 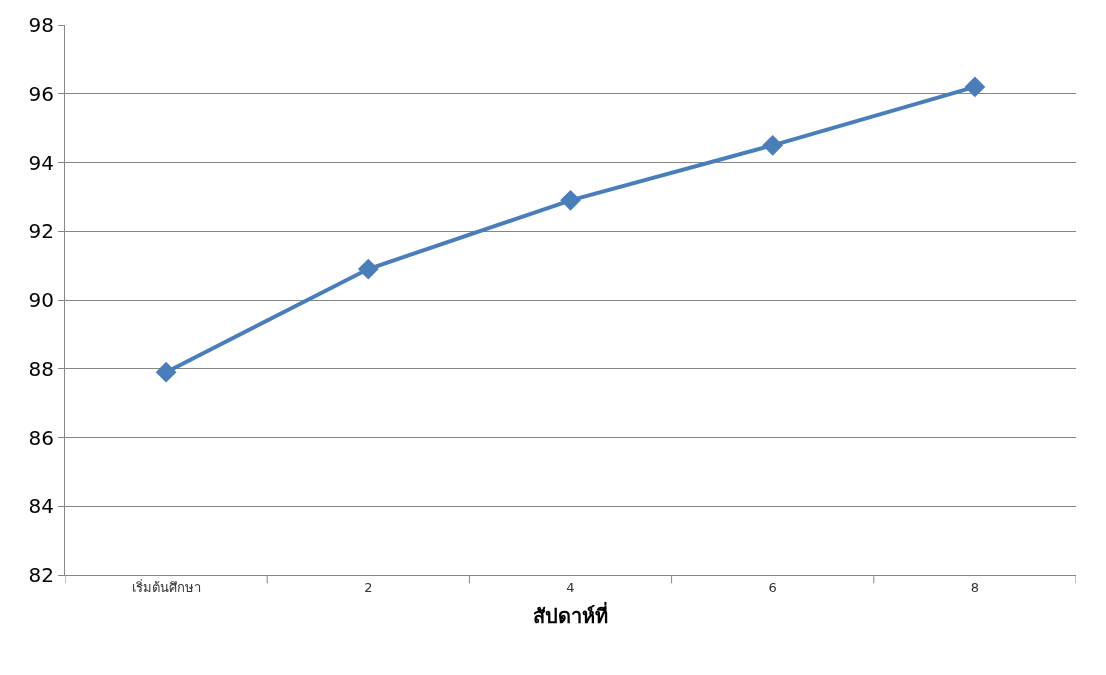 I want to click on y-tick-label: 86, so click(x=41, y=437).